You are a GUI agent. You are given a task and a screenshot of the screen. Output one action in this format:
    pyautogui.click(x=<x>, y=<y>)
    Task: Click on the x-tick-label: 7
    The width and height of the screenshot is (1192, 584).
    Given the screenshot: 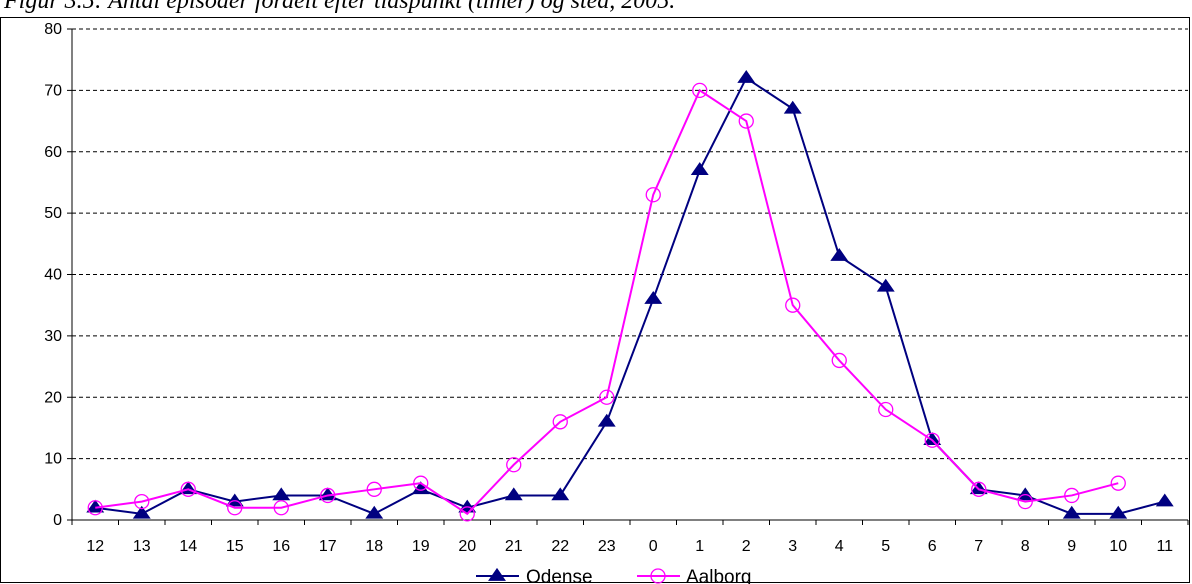 What is the action you would take?
    pyautogui.click(x=978, y=546)
    